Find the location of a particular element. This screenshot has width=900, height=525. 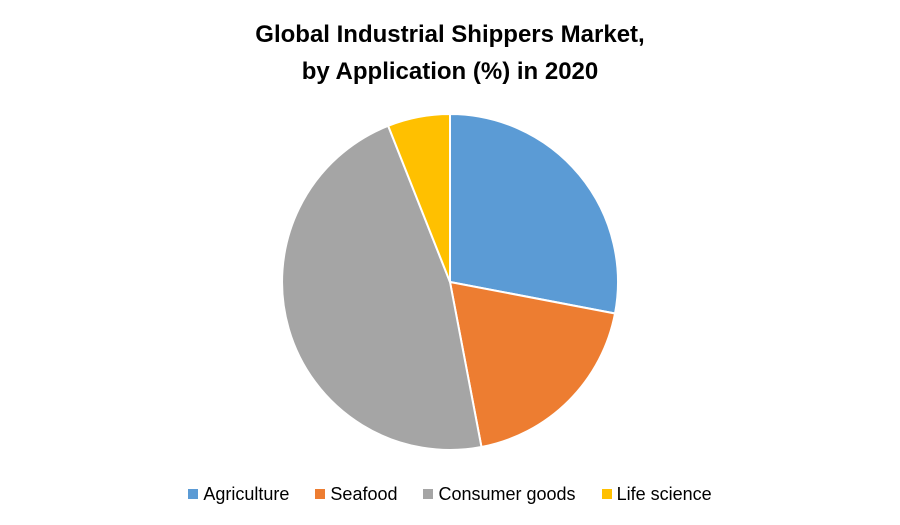

legend-label-consumer-goods: Consumer goods is located at coordinates (507, 493).